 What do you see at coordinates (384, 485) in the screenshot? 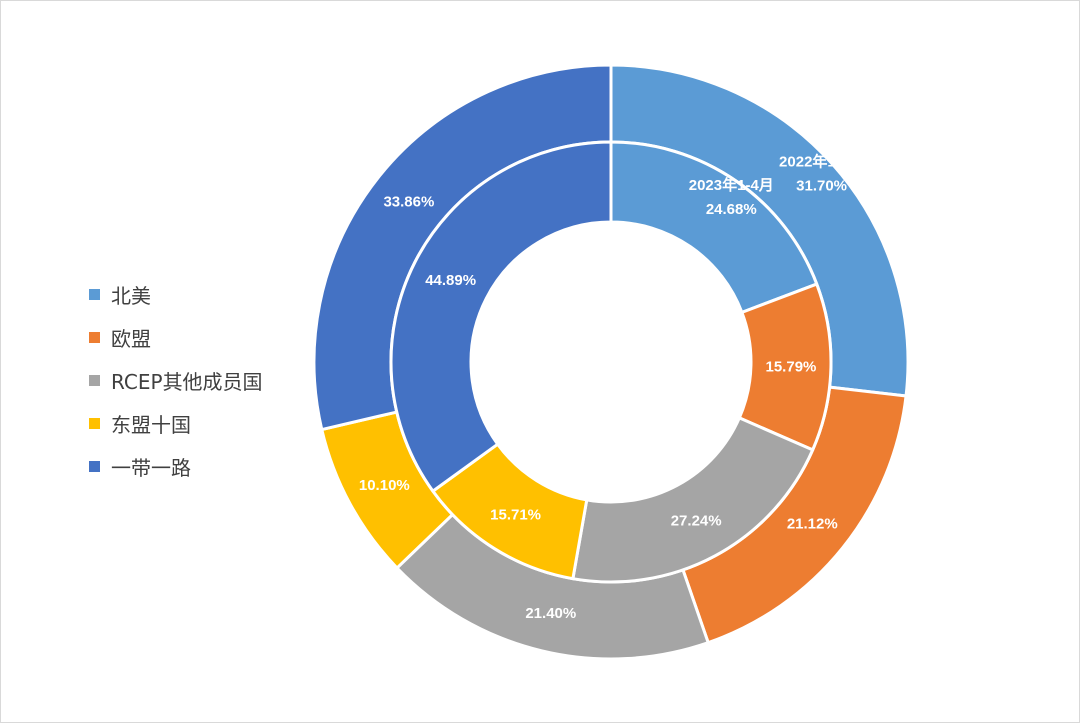
I see `data-label: 10.10%` at bounding box center [384, 485].